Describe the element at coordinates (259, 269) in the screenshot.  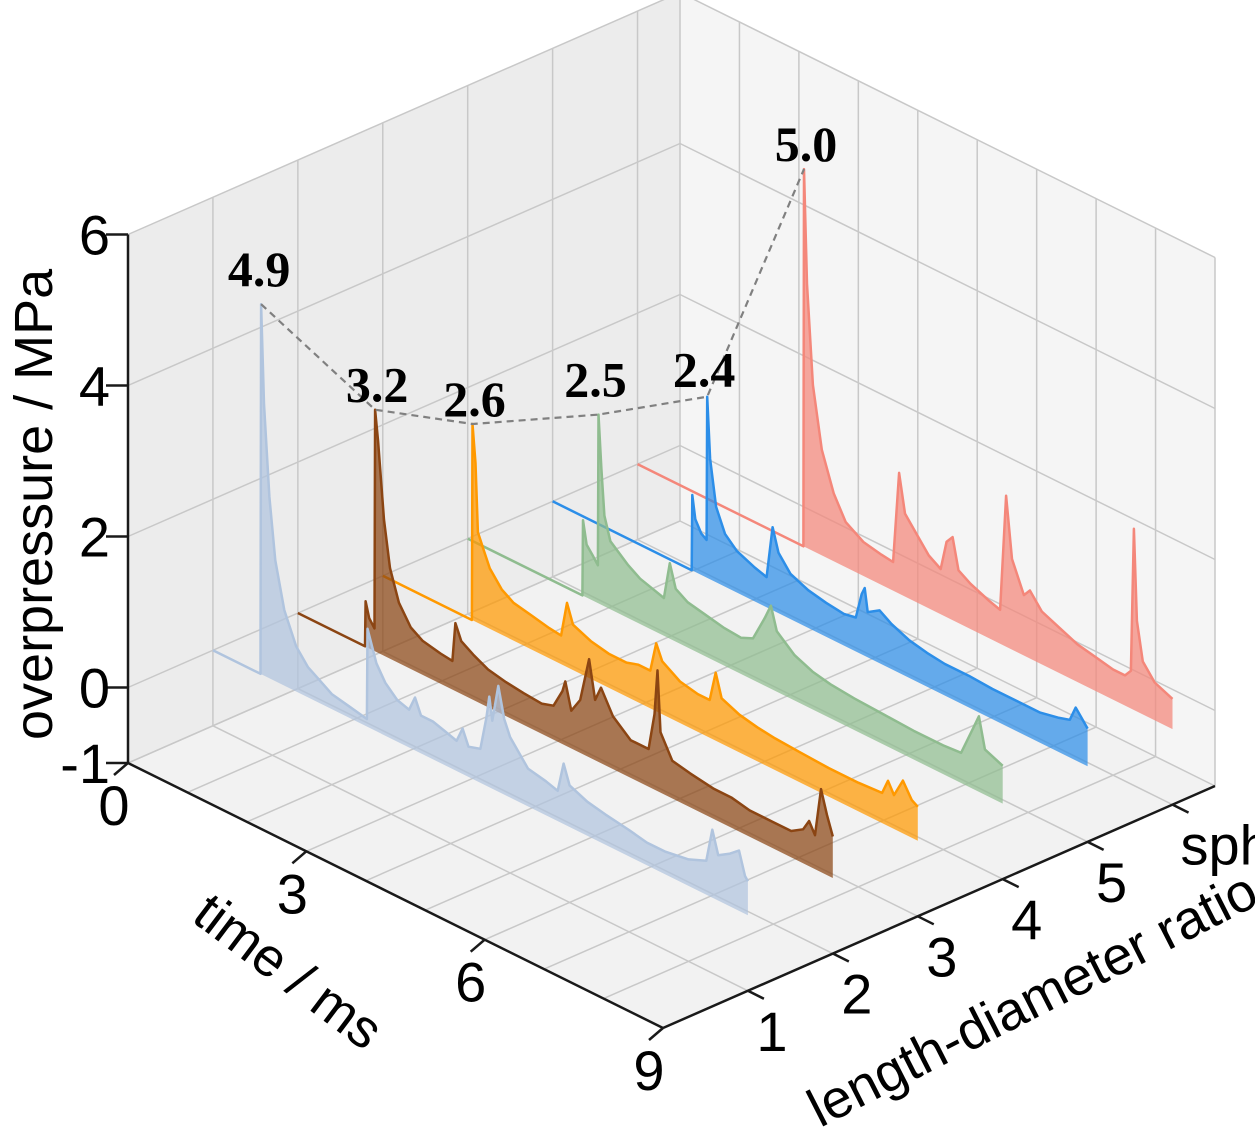
I see `peak-label-1: 4.9` at that location.